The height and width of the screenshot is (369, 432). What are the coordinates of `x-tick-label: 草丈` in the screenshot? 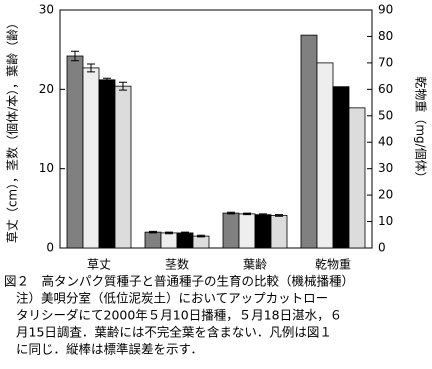 It's located at (99, 265).